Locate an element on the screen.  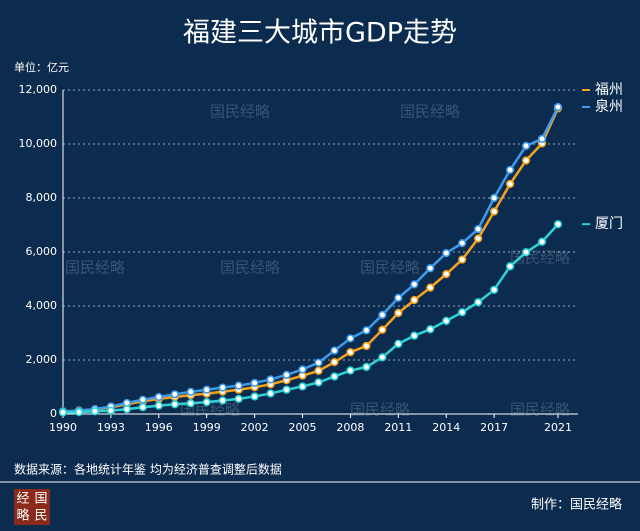
y-tick-label: 8,000 is located at coordinates (42, 197).